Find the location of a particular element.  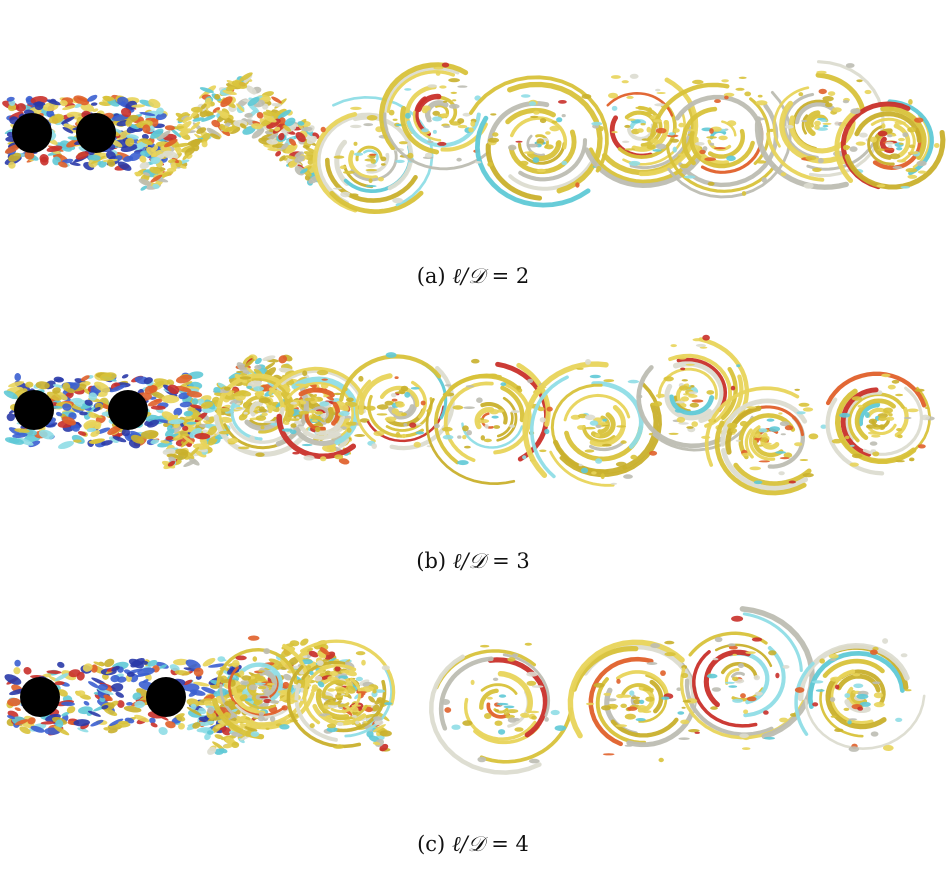

caption-a-equals: = is located at coordinates (500, 276).